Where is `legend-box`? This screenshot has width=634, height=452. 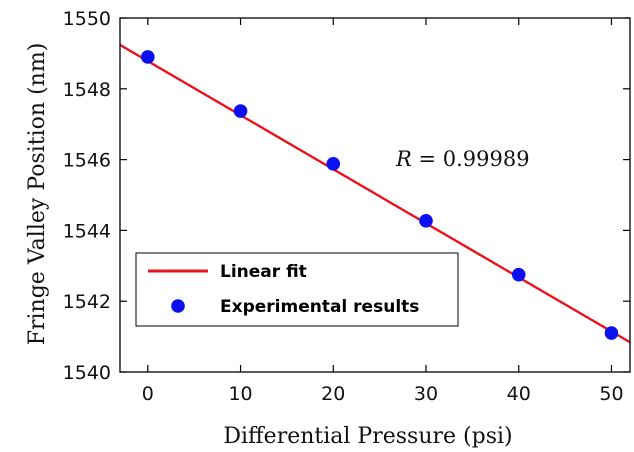 legend-box is located at coordinates (297, 289).